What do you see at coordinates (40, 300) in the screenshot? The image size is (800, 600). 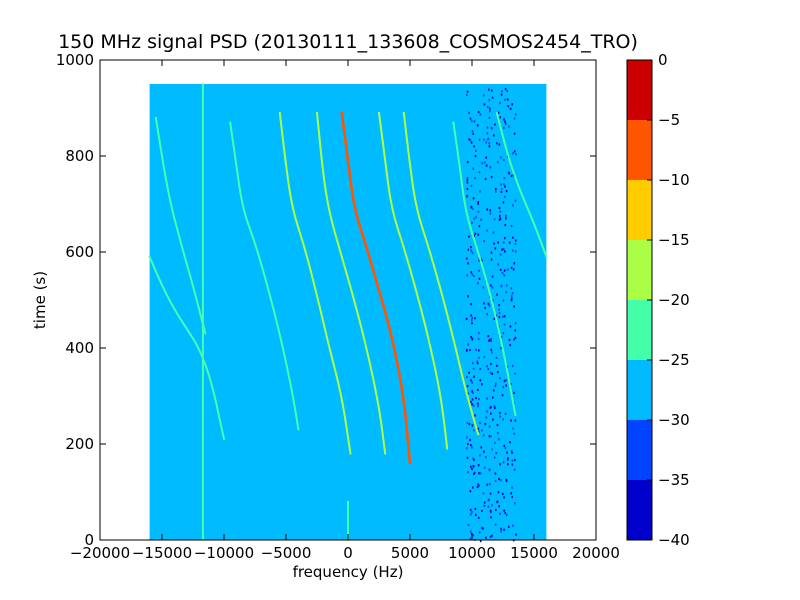 I see `y-axis-label: time (s)` at bounding box center [40, 300].